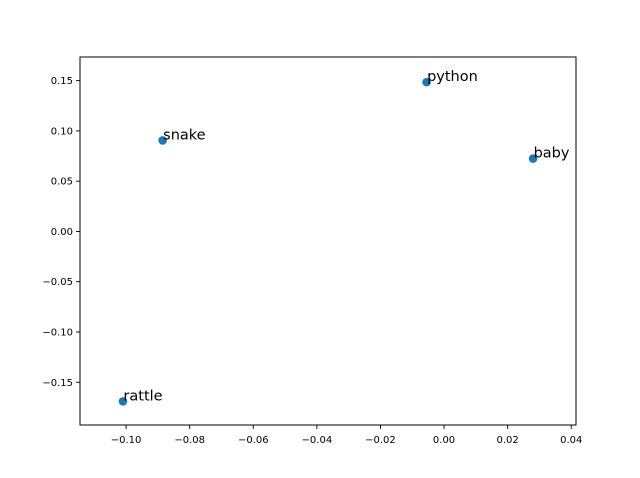  What do you see at coordinates (184, 135) in the screenshot?
I see `point-label-snake: snake` at bounding box center [184, 135].